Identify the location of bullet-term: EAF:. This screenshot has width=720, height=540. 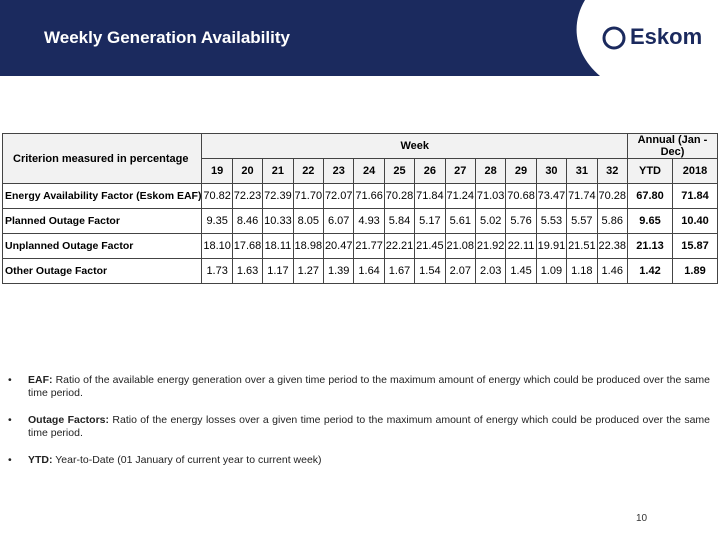
(40, 380).